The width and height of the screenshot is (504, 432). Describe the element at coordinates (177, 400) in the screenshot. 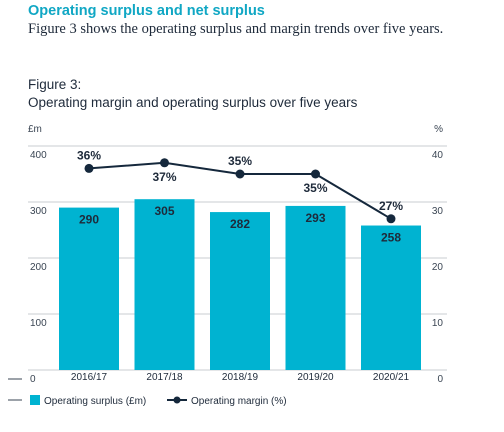

I see `legend-line-marker` at that location.